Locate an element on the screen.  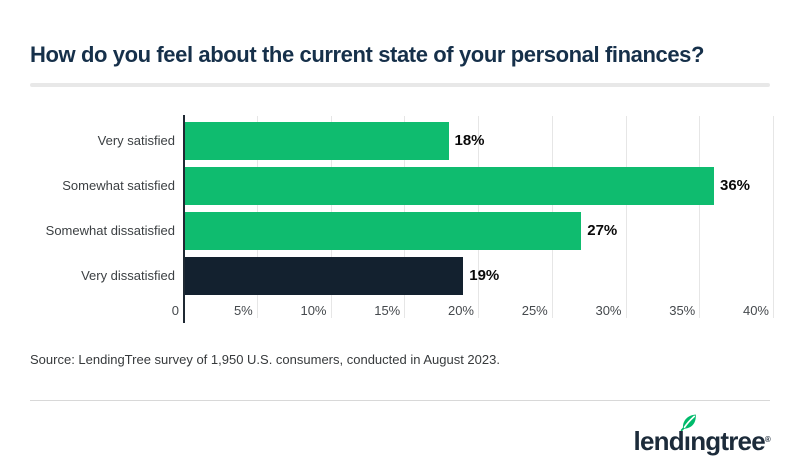
logo-dotless-i-wrap: ı is located at coordinates (688, 435).